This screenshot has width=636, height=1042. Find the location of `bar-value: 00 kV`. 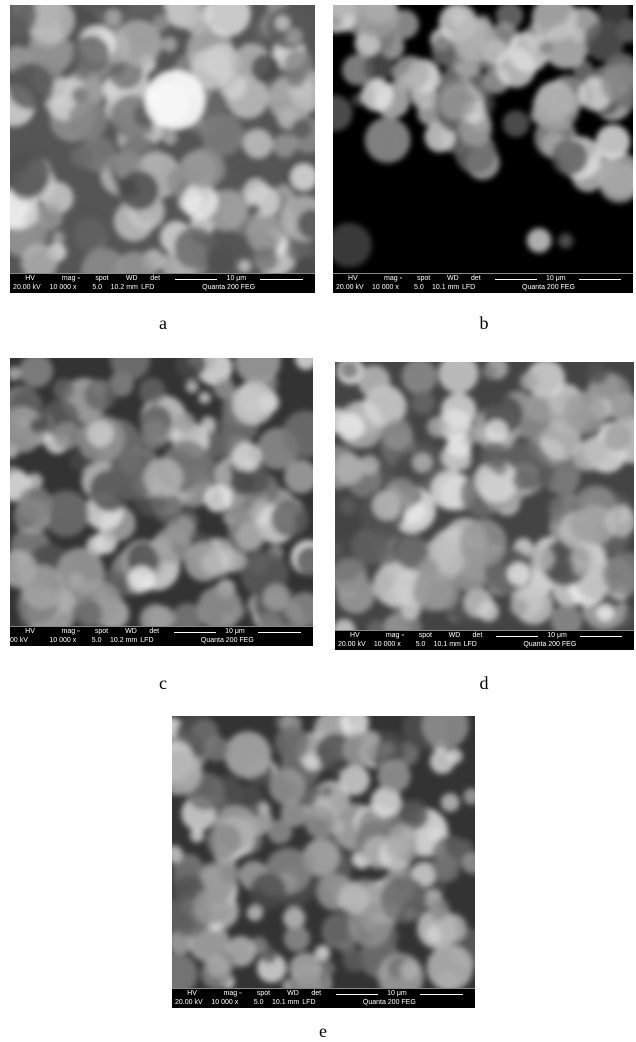

bar-value: 00 kV is located at coordinates (19, 640).